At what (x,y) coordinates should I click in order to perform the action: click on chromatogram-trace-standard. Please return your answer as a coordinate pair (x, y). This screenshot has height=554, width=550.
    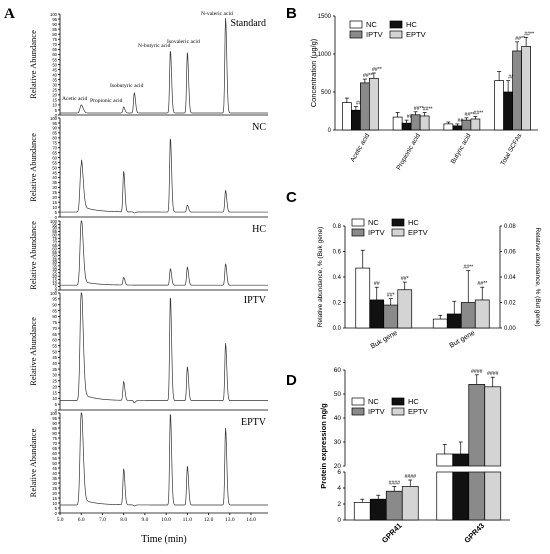
    Looking at the image, I should click on (164, 66).